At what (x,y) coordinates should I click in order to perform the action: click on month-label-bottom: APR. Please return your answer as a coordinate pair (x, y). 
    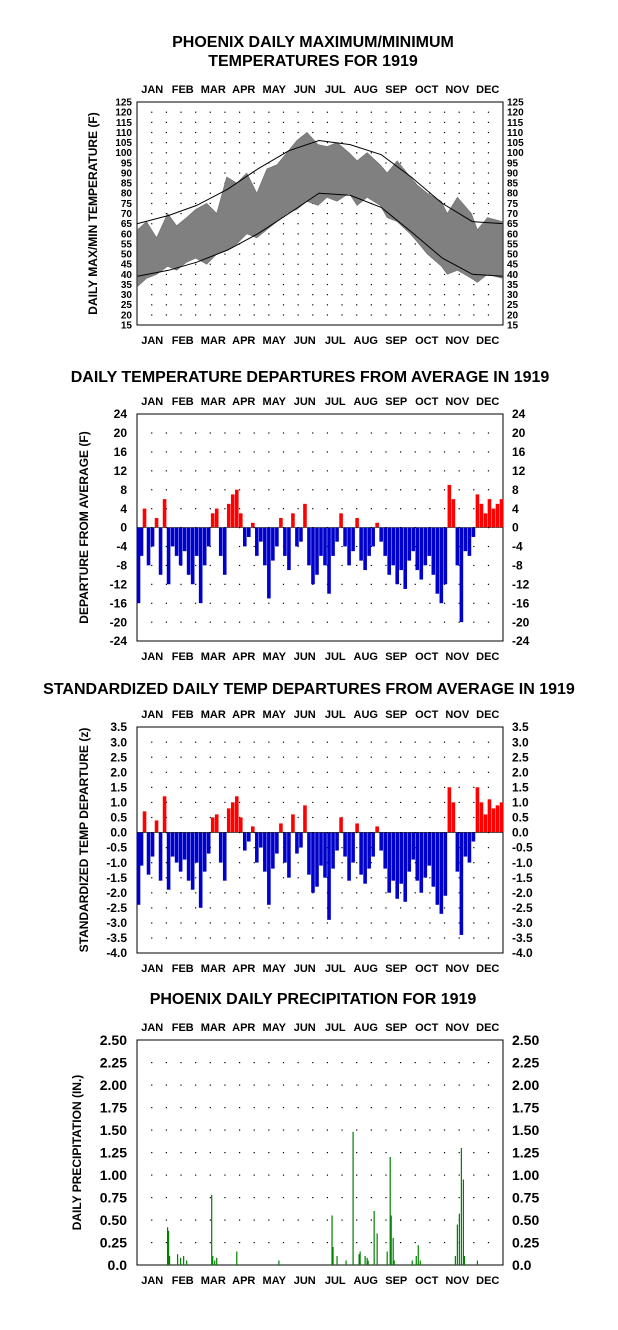
    Looking at the image, I should click on (243, 341).